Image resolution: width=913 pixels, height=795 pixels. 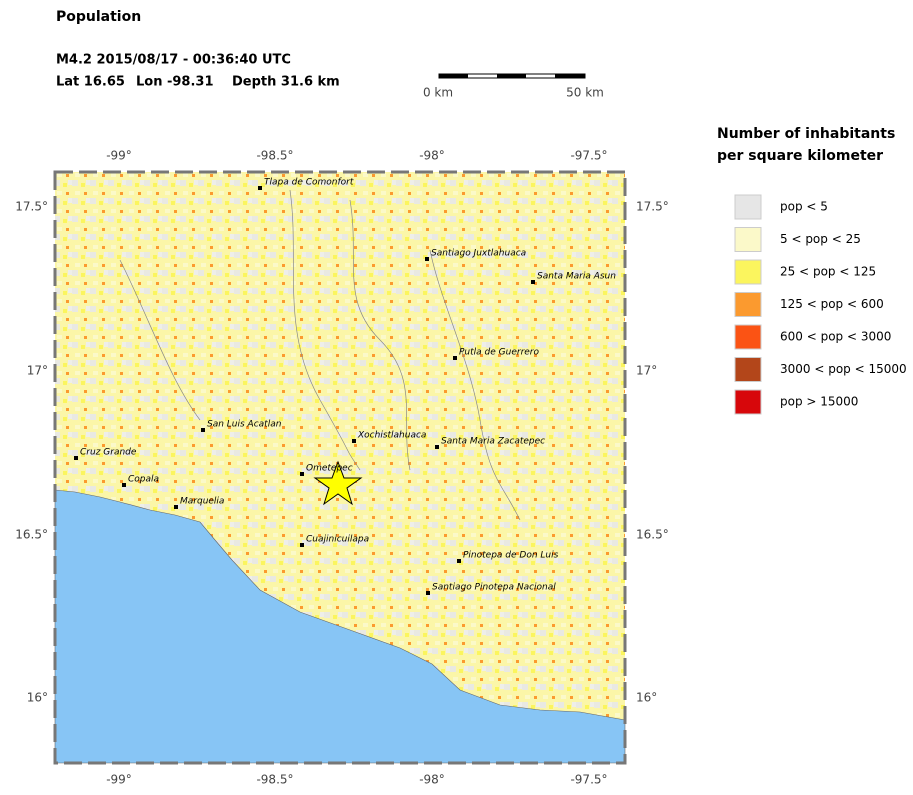 I want to click on epicenter, so click(x=338, y=483).